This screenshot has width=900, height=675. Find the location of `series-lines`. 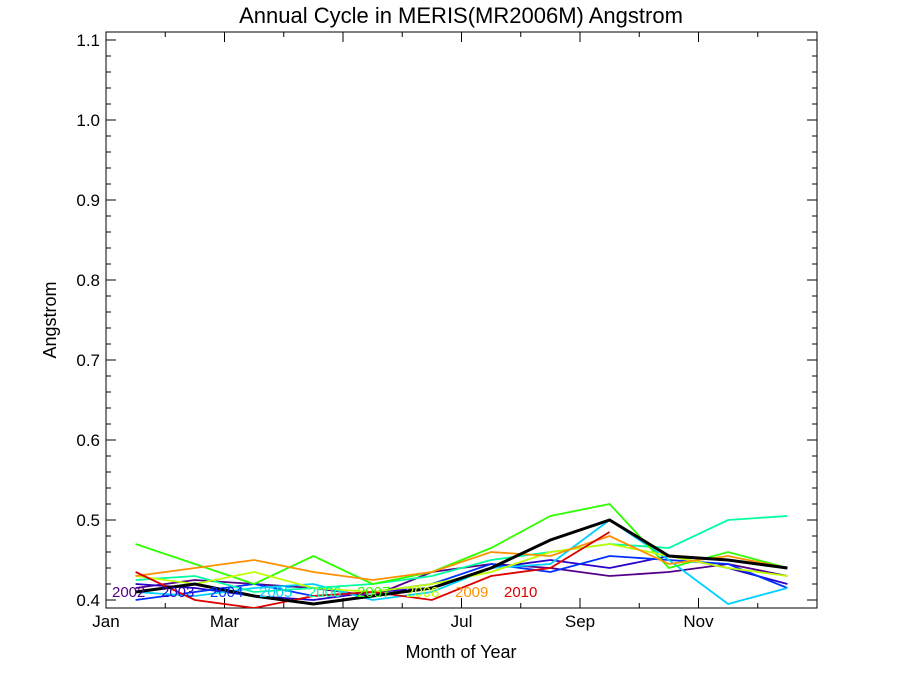

series-lines is located at coordinates (461, 555).